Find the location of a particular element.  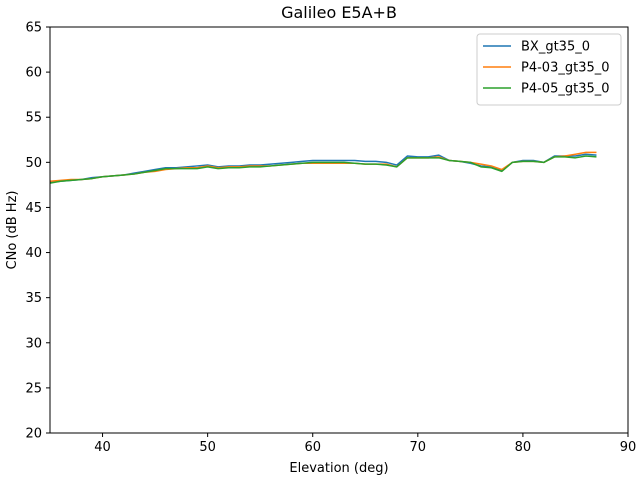

x-axis-label: Elevation (deg) is located at coordinates (338, 468).